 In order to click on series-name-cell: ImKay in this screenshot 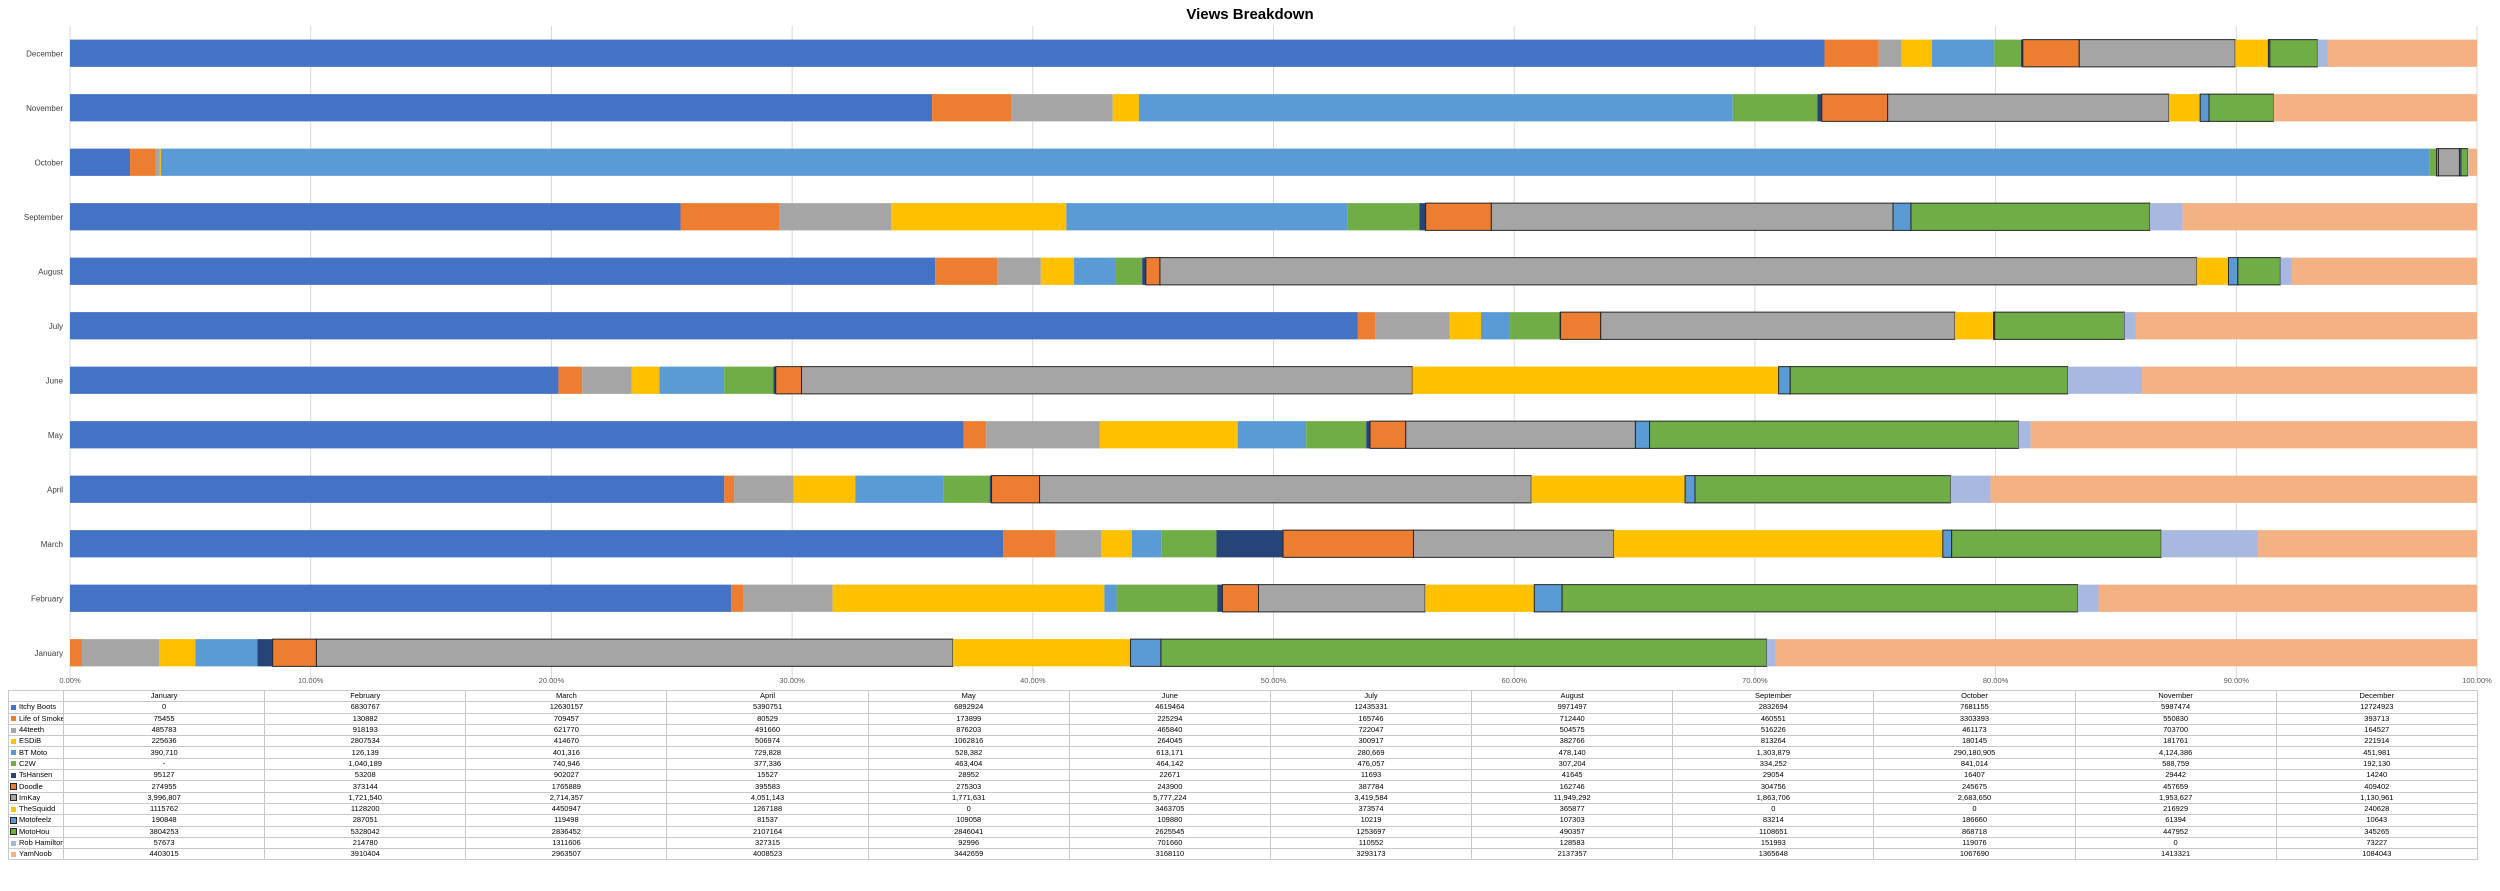, I will do `click(36, 797)`.